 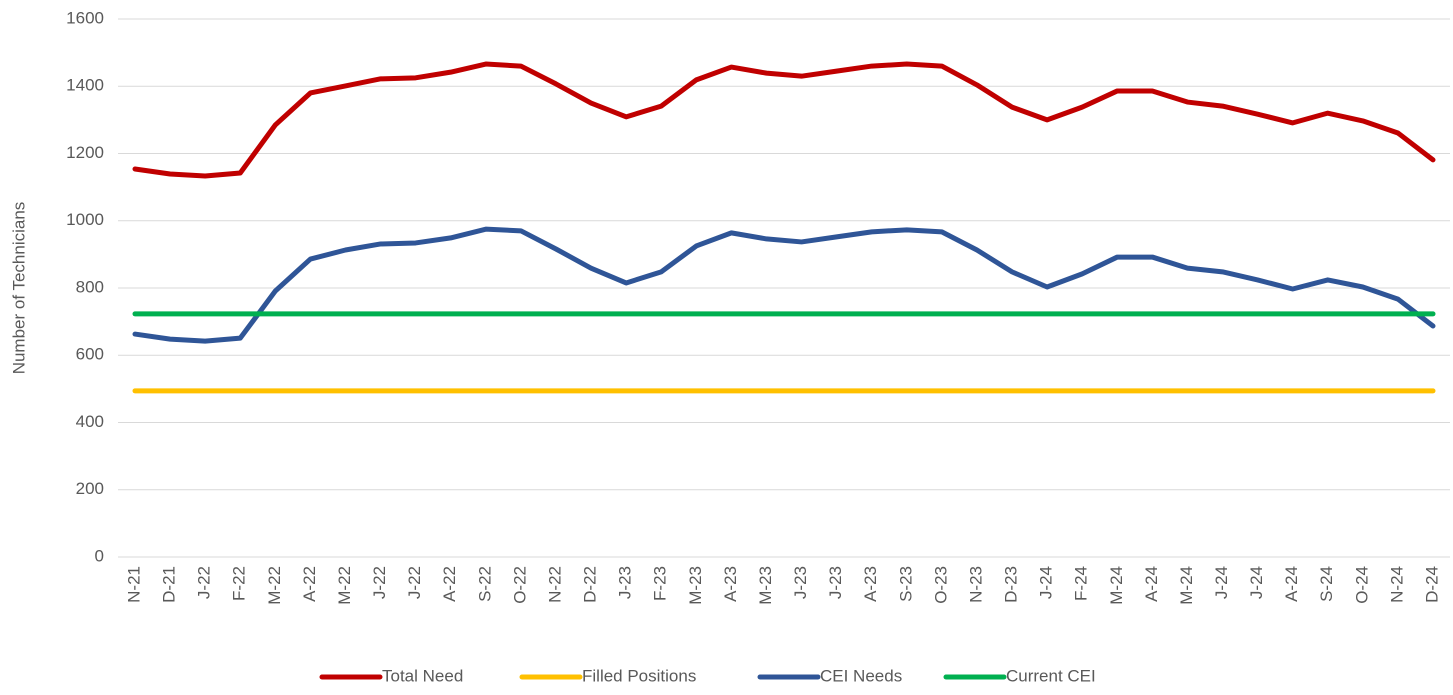 I want to click on x-tick-label: O-22, so click(x=519, y=585).